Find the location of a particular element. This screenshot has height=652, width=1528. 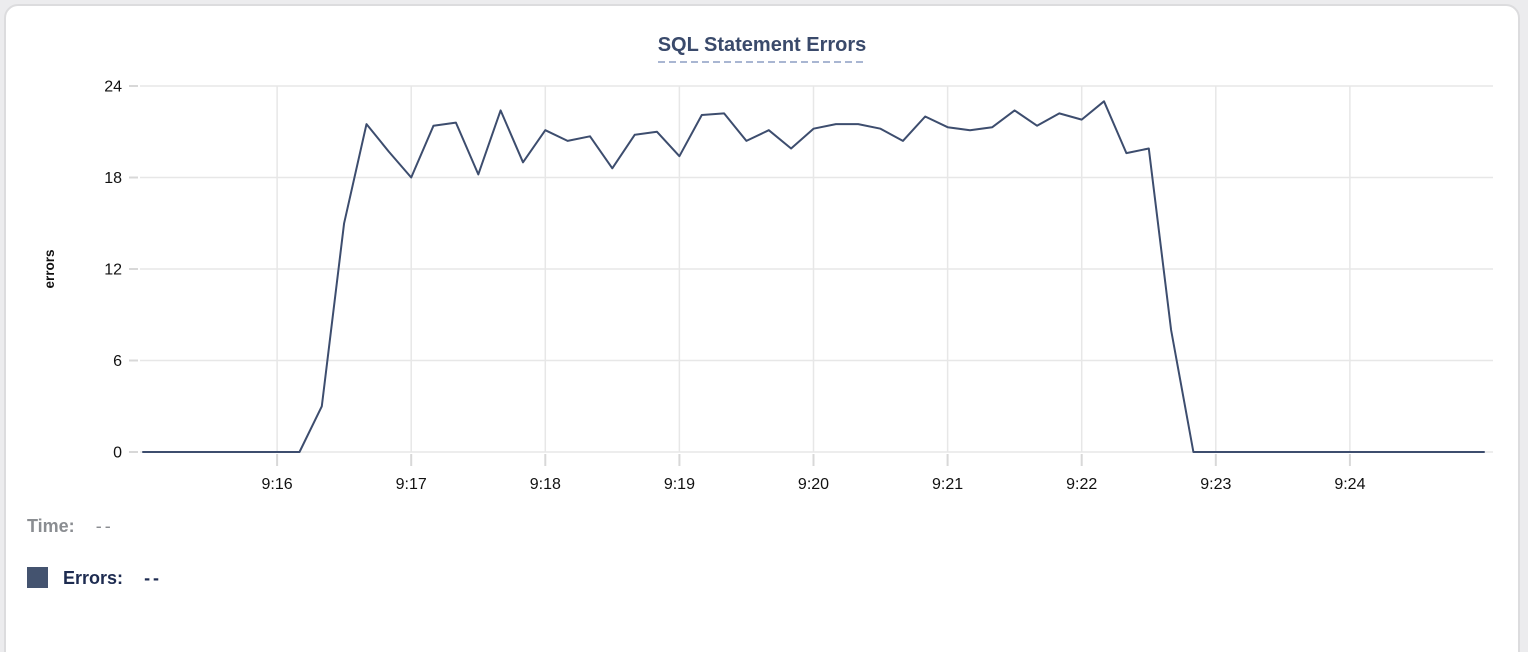

x-tick-label: 9:18 is located at coordinates (545, 484).